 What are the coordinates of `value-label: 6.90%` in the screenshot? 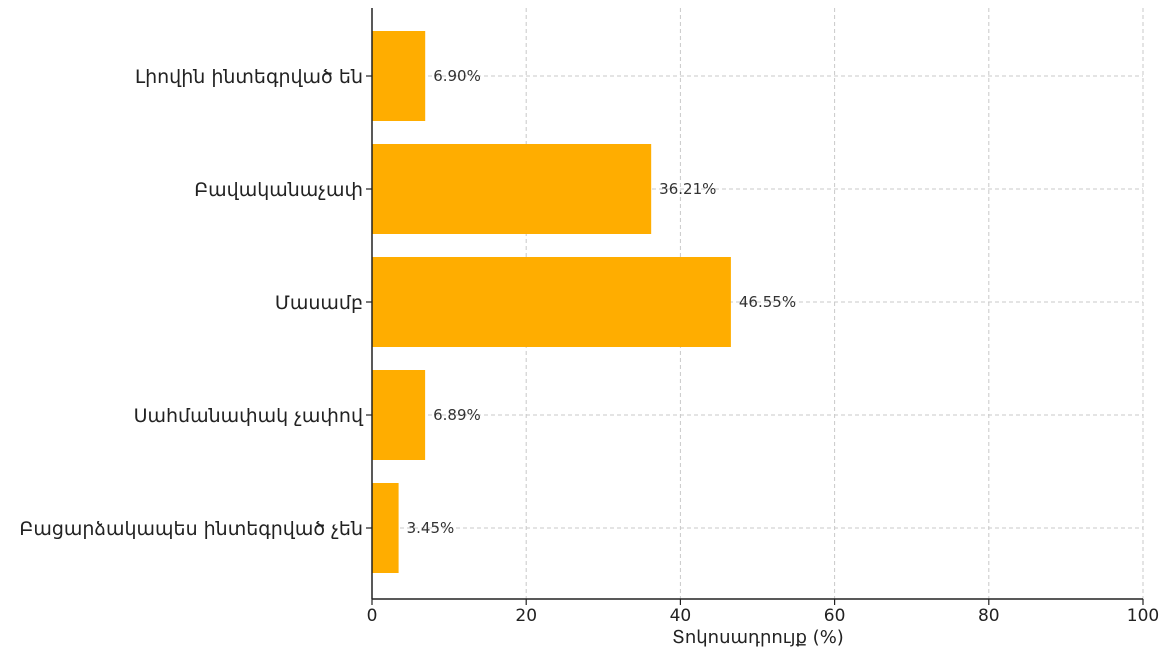 It's located at (457, 76).